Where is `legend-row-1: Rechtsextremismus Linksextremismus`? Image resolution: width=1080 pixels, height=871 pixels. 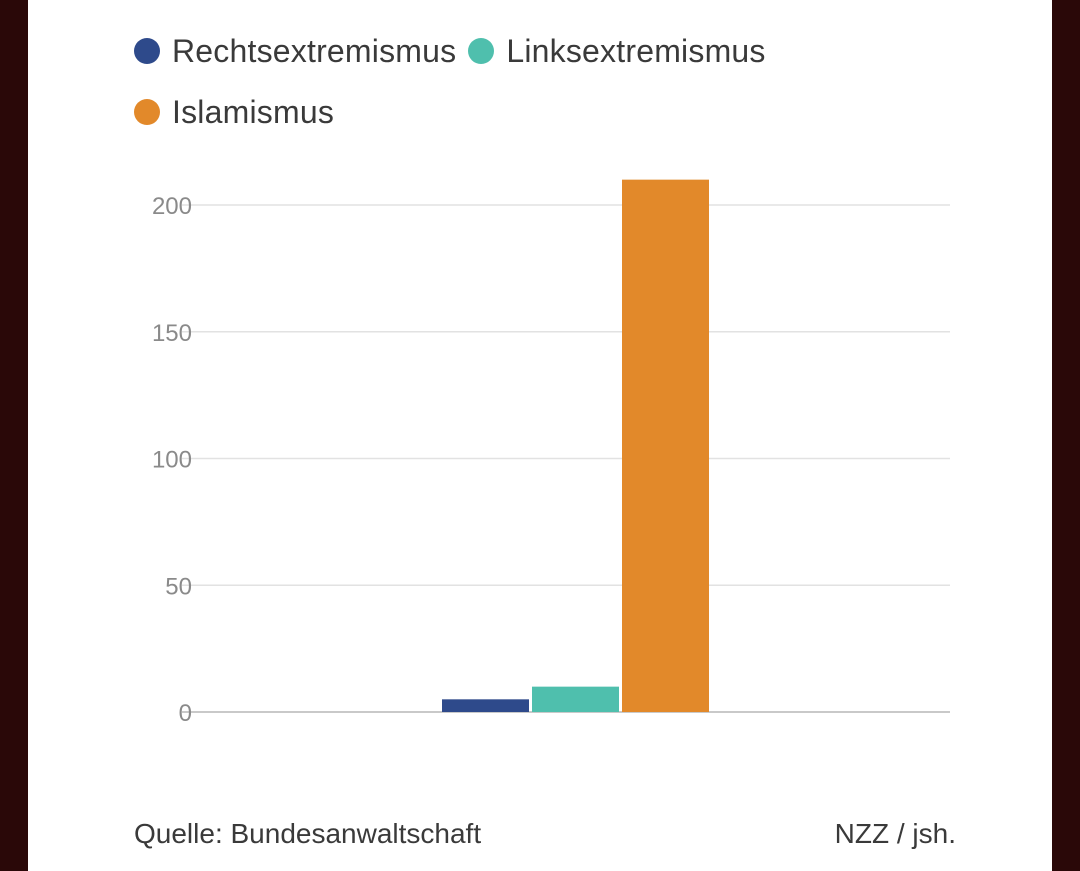 legend-row-1: Rechtsextremismus Linksextremismus is located at coordinates (456, 51).